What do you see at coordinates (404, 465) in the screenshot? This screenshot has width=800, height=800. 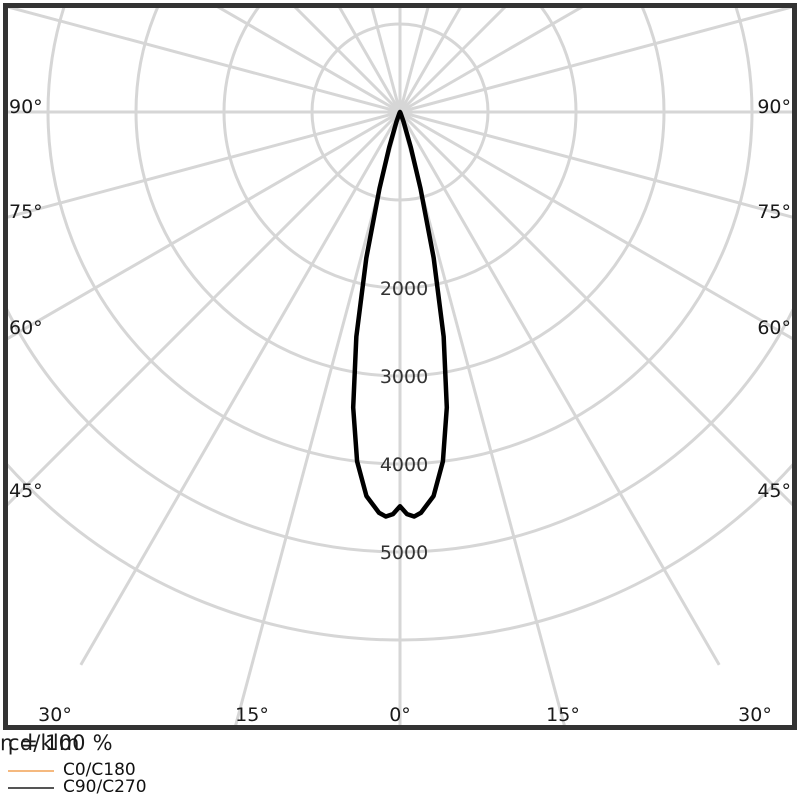 I see `radial-tick-4000: 4000` at bounding box center [404, 465].